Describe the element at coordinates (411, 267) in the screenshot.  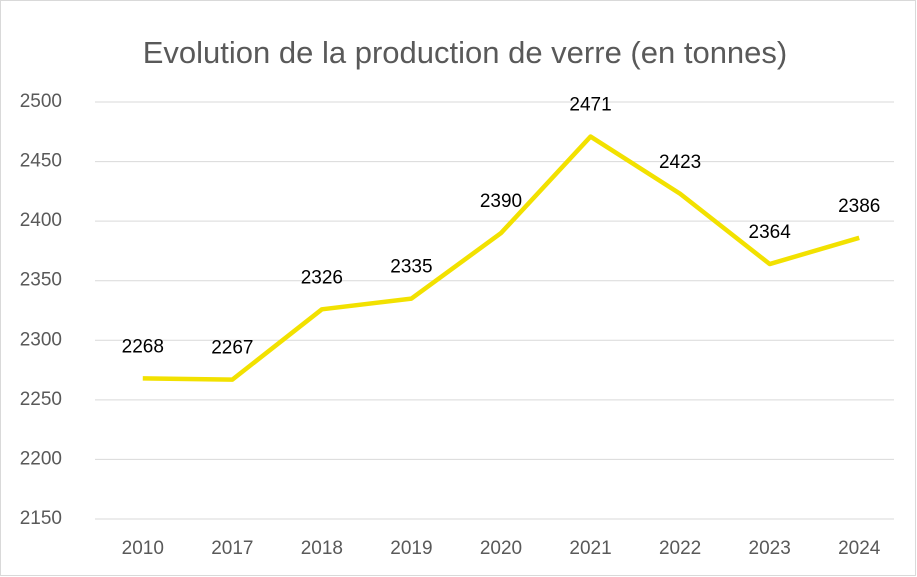
I see `data-label: 2335` at that location.